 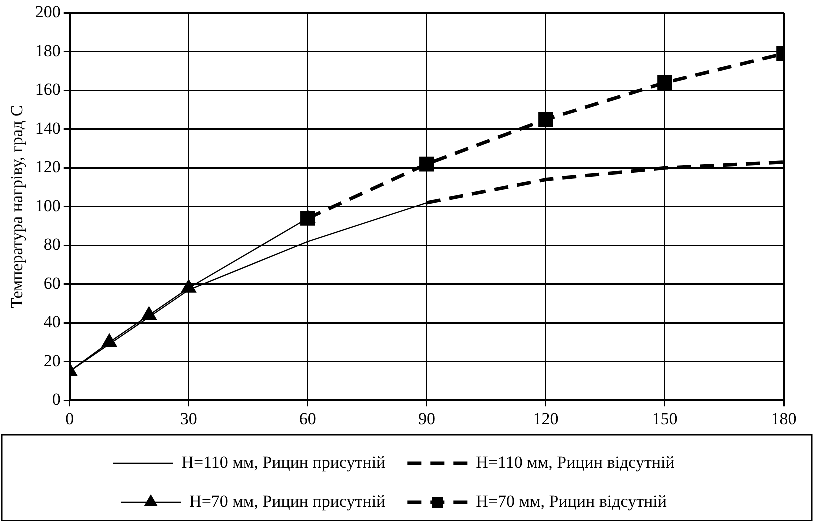 I want to click on x-tick-label: 180, so click(x=784, y=418).